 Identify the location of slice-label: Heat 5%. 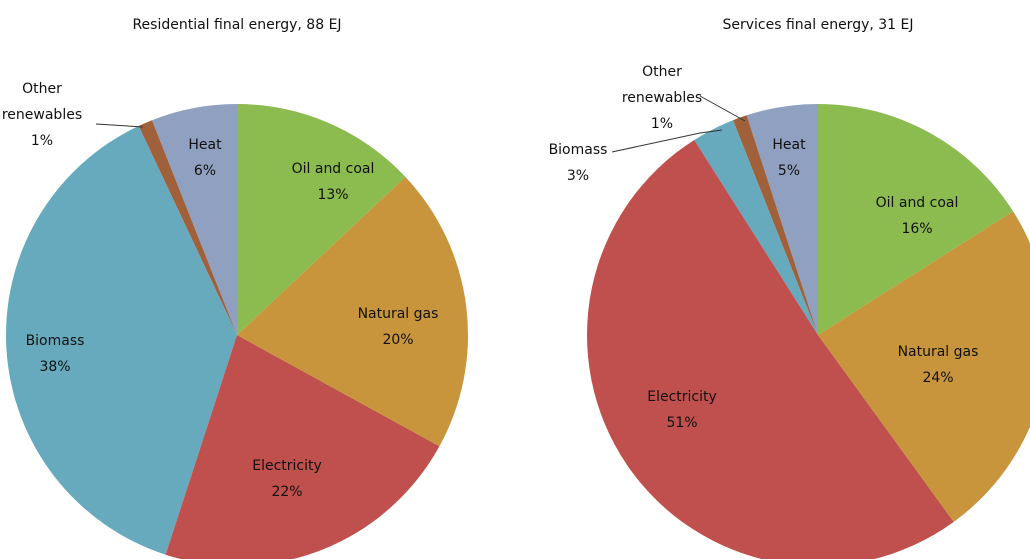
(789, 158).